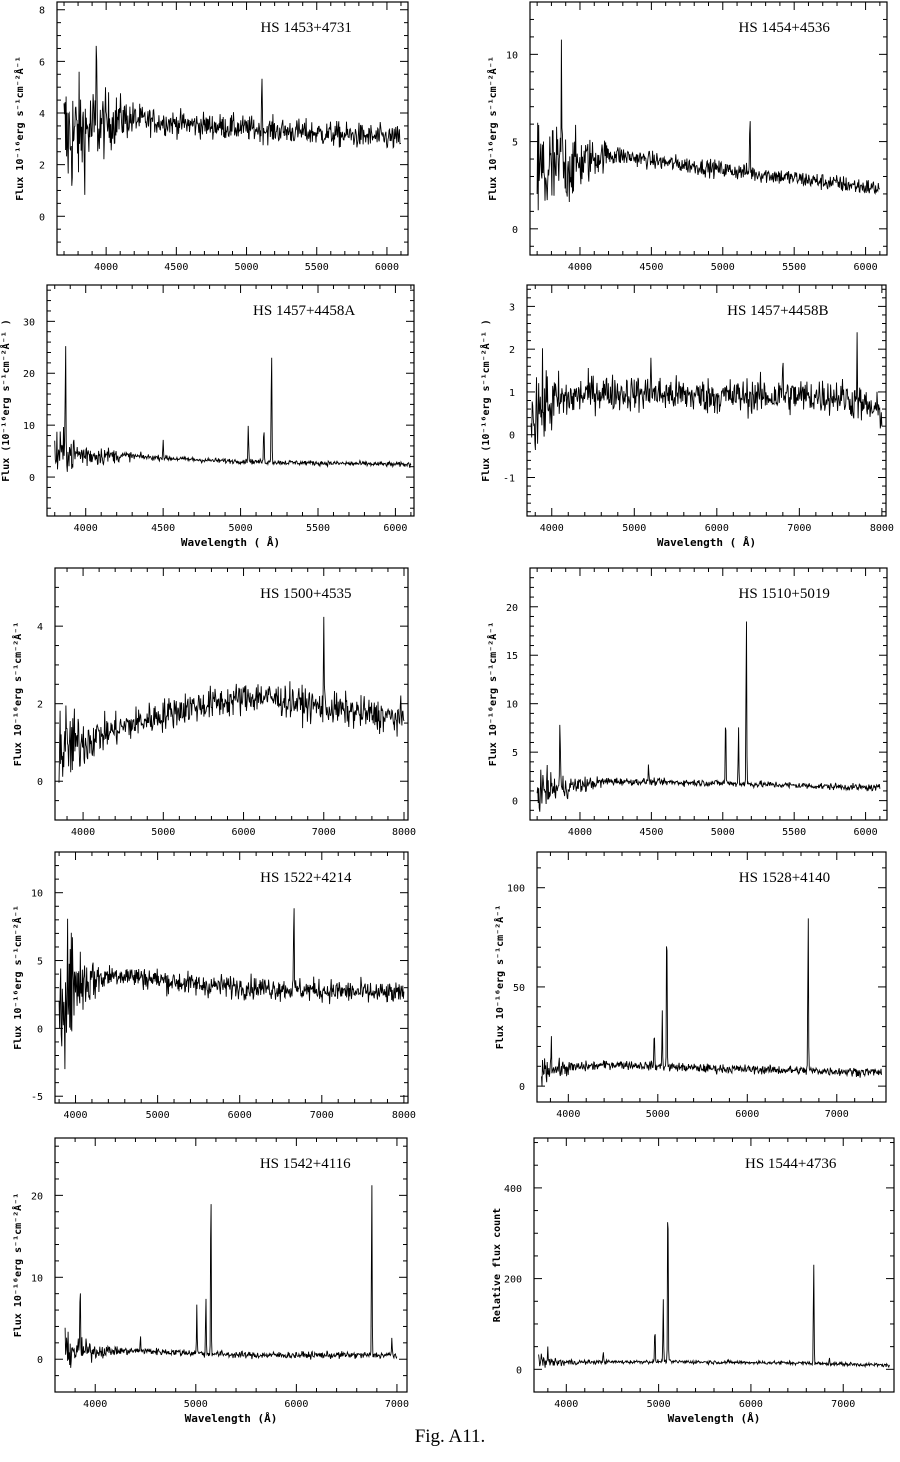  What do you see at coordinates (37, 1097) in the screenshot?
I see `y-tick-label: -5` at bounding box center [37, 1097].